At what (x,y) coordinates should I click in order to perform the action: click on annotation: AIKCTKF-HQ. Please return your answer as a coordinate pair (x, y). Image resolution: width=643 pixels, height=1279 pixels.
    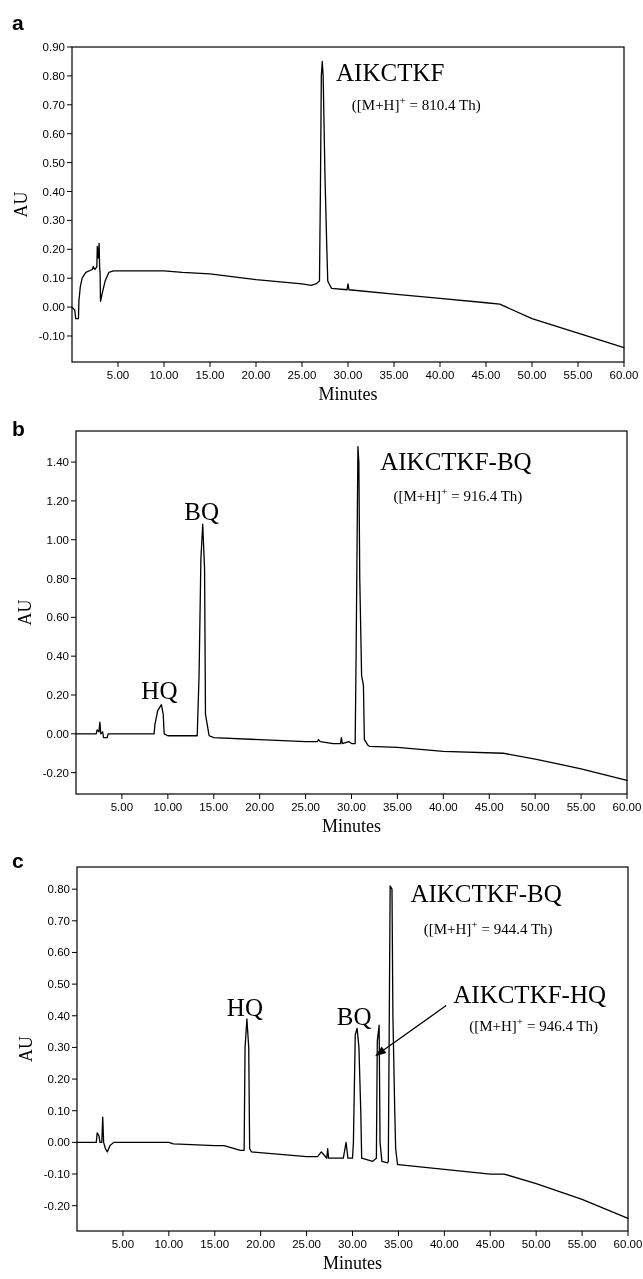
    Looking at the image, I should click on (530, 994).